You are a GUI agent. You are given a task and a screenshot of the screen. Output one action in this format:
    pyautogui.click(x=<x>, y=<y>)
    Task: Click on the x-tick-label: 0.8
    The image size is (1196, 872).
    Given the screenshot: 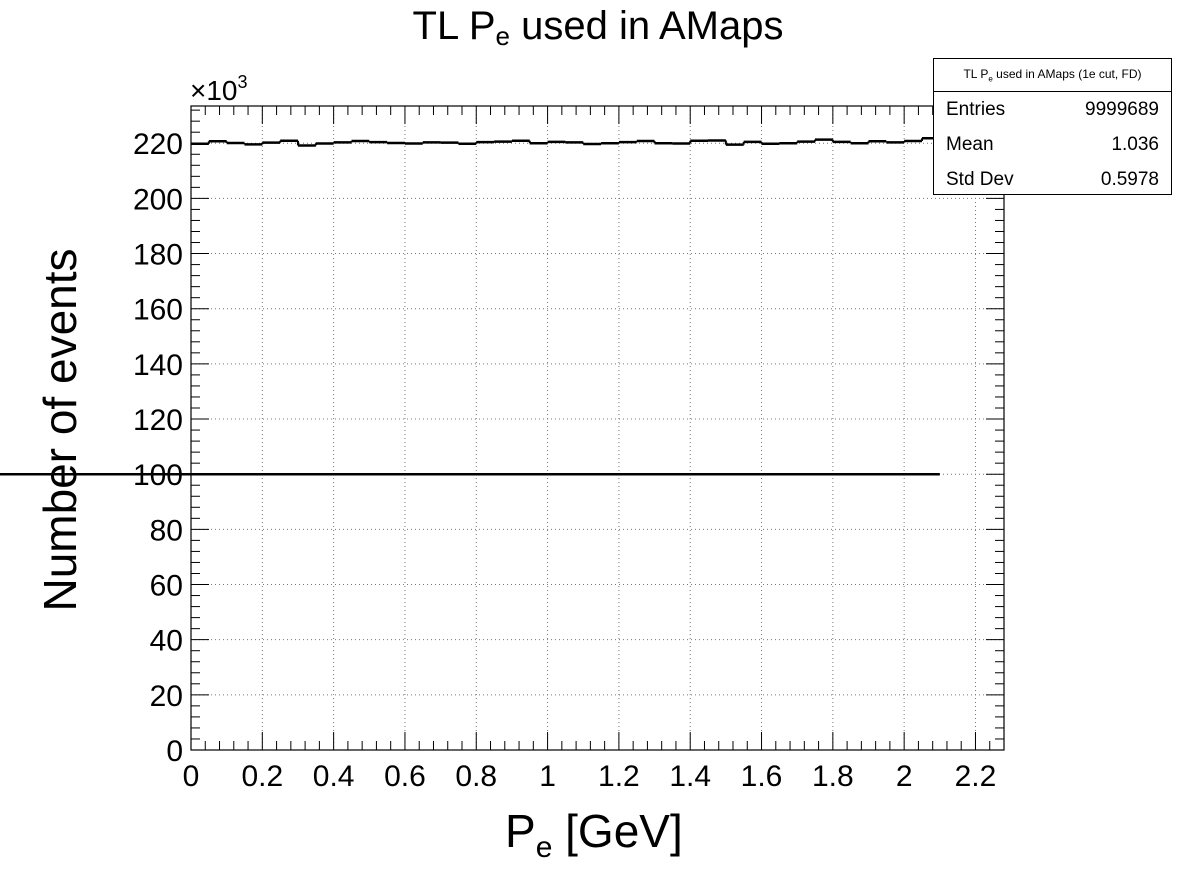 What is the action you would take?
    pyautogui.click(x=476, y=776)
    